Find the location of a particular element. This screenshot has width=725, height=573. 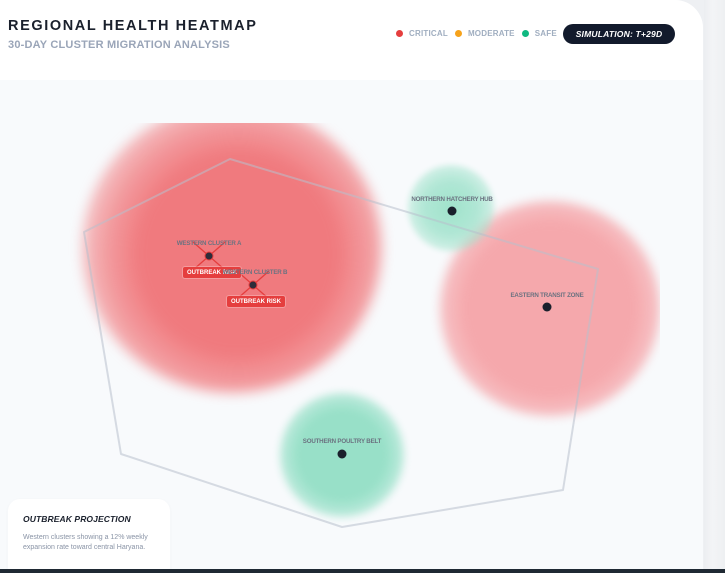

outbreak-risk-badge-a: OUTBREAK RISK is located at coordinates (212, 272).